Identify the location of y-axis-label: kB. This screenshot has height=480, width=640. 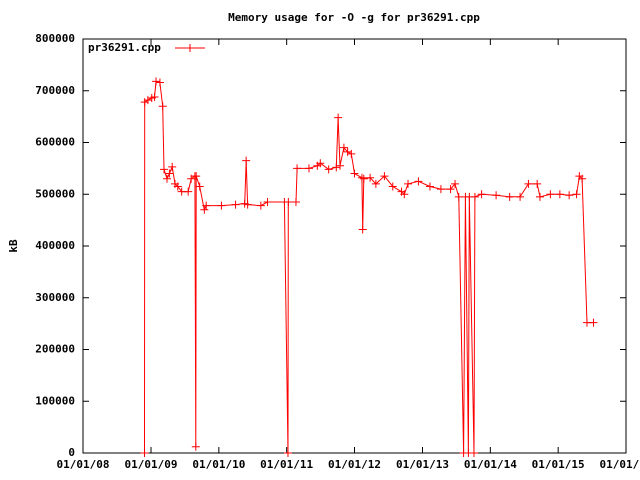
(13, 246).